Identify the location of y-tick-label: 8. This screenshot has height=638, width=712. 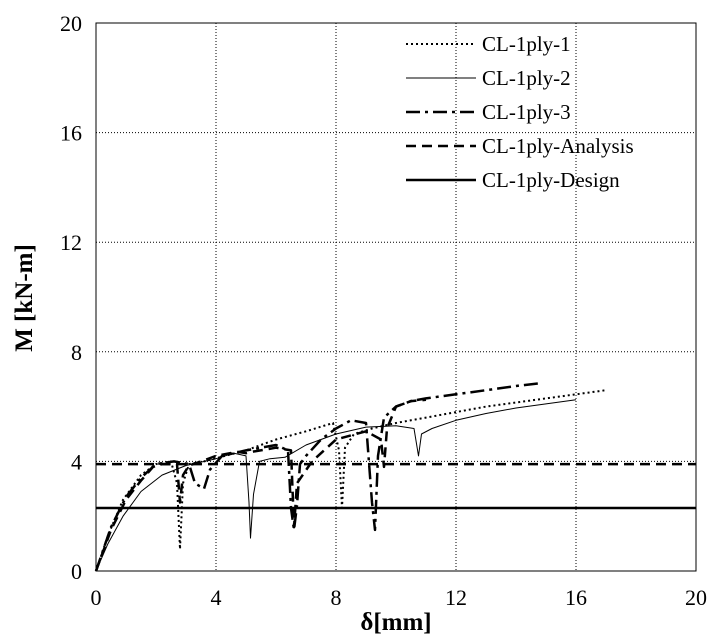
(76, 352).